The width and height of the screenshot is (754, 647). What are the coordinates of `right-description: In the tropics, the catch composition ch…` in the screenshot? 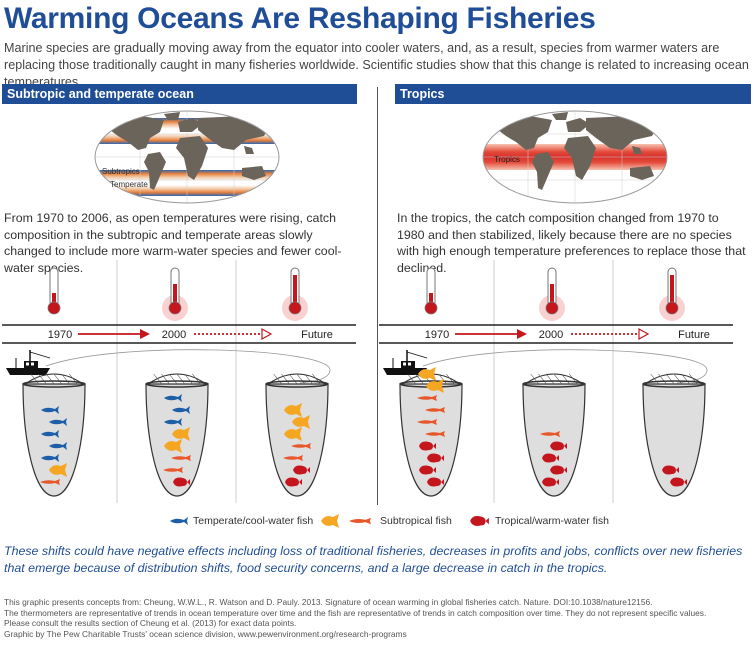 It's located at (571, 243).